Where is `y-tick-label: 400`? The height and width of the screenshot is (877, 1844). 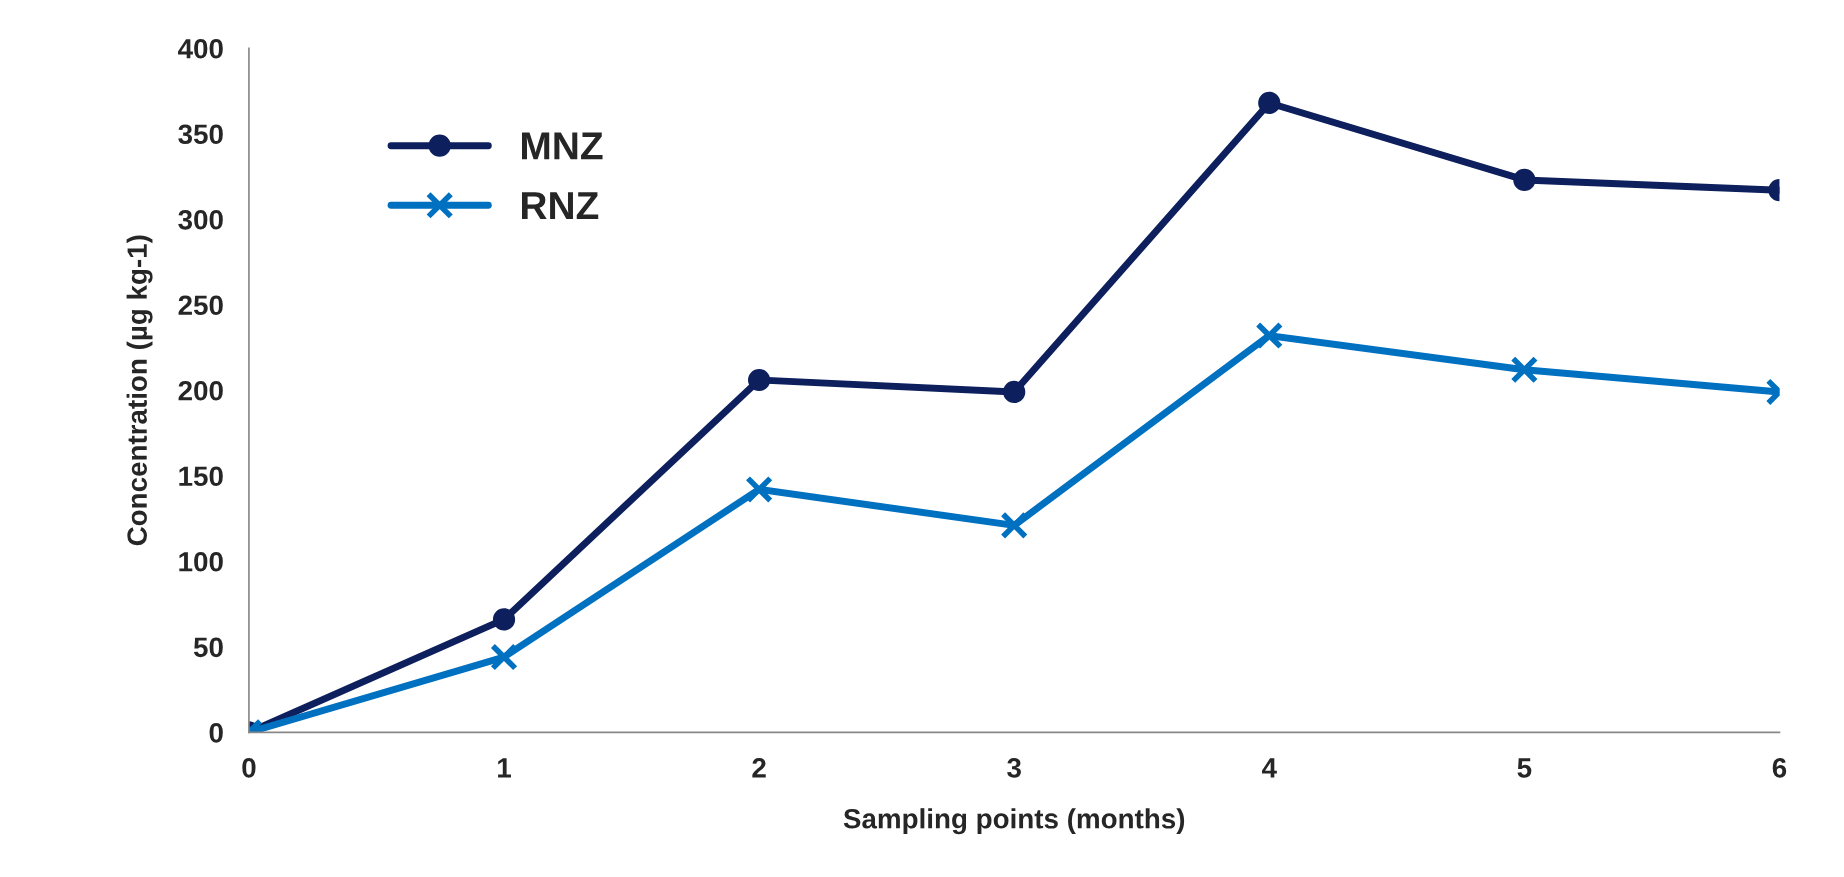
y-tick-label: 400 is located at coordinates (200, 48).